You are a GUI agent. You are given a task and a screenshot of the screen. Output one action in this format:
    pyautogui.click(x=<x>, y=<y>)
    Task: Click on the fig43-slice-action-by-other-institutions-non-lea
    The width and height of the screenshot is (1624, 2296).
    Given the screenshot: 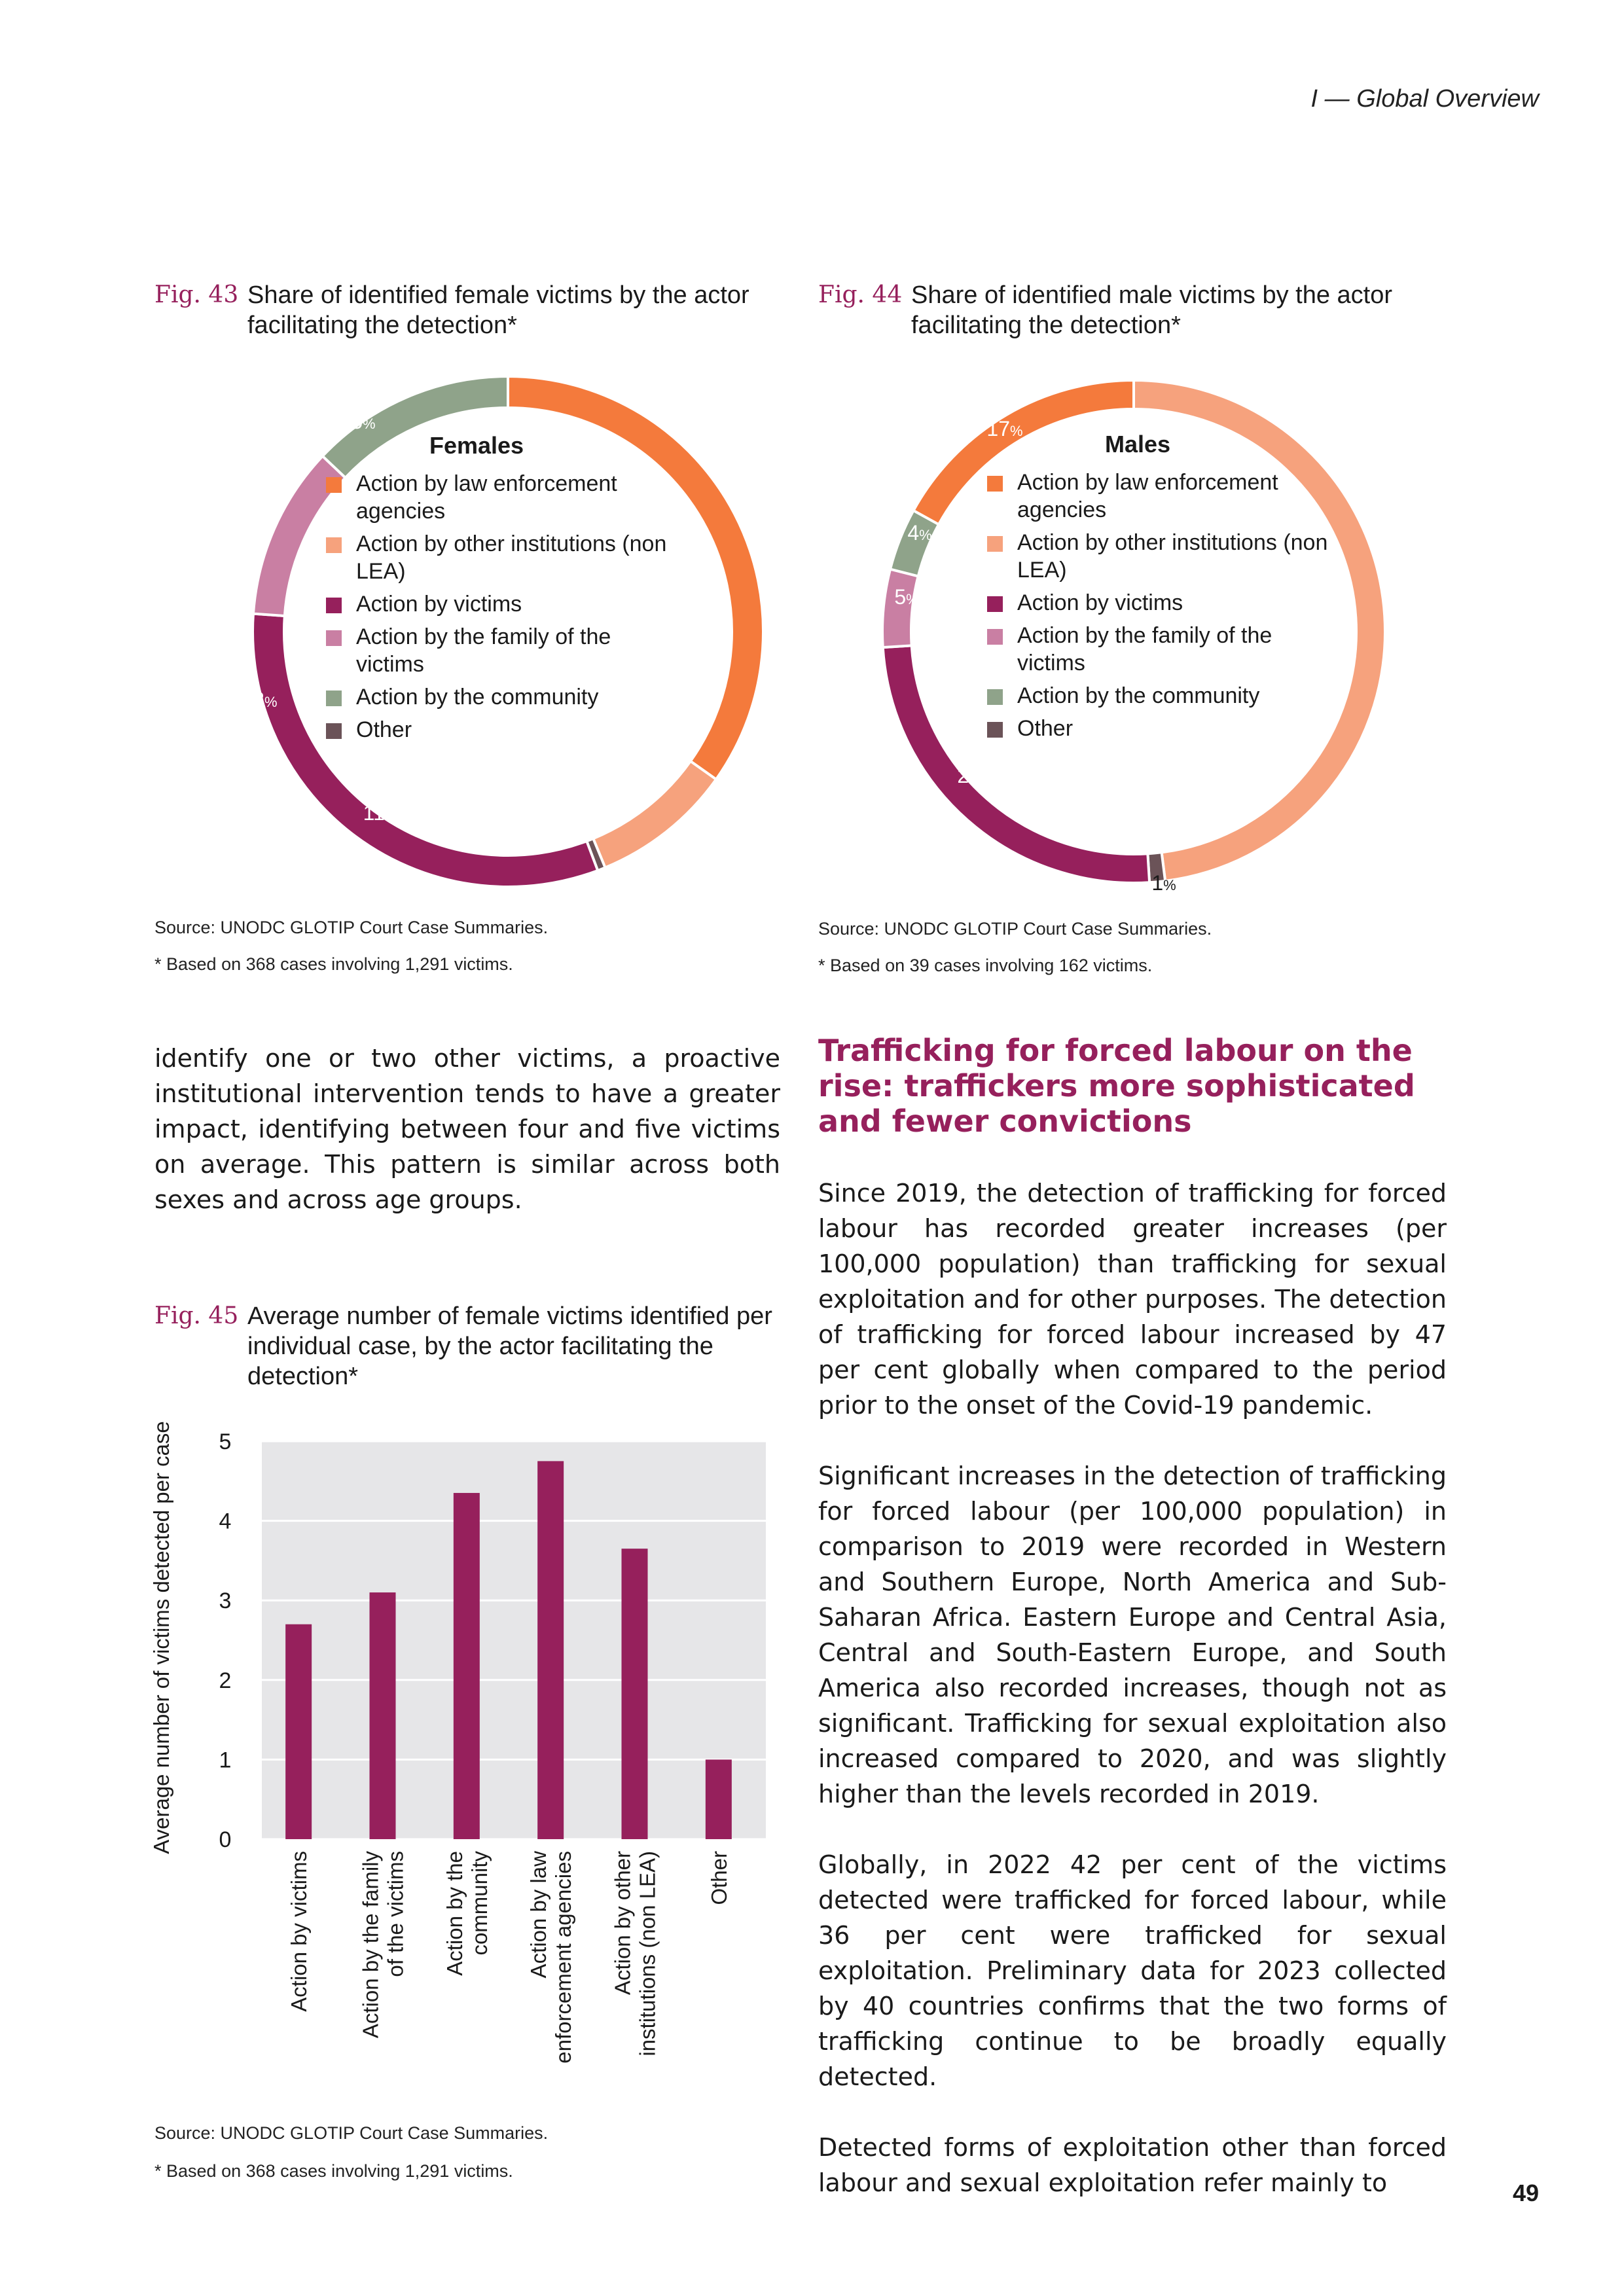 What is the action you would take?
    pyautogui.click(x=654, y=814)
    